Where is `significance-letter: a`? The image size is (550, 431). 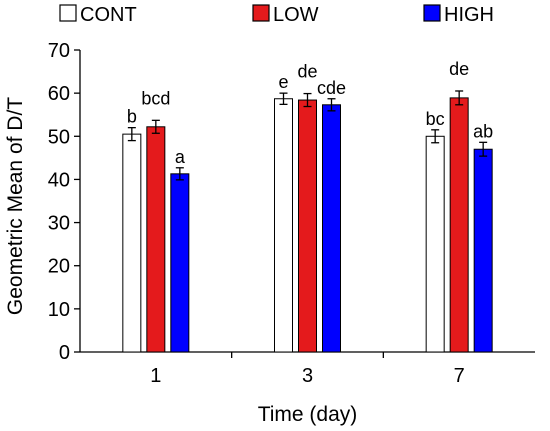 significance-letter: a is located at coordinates (180, 157).